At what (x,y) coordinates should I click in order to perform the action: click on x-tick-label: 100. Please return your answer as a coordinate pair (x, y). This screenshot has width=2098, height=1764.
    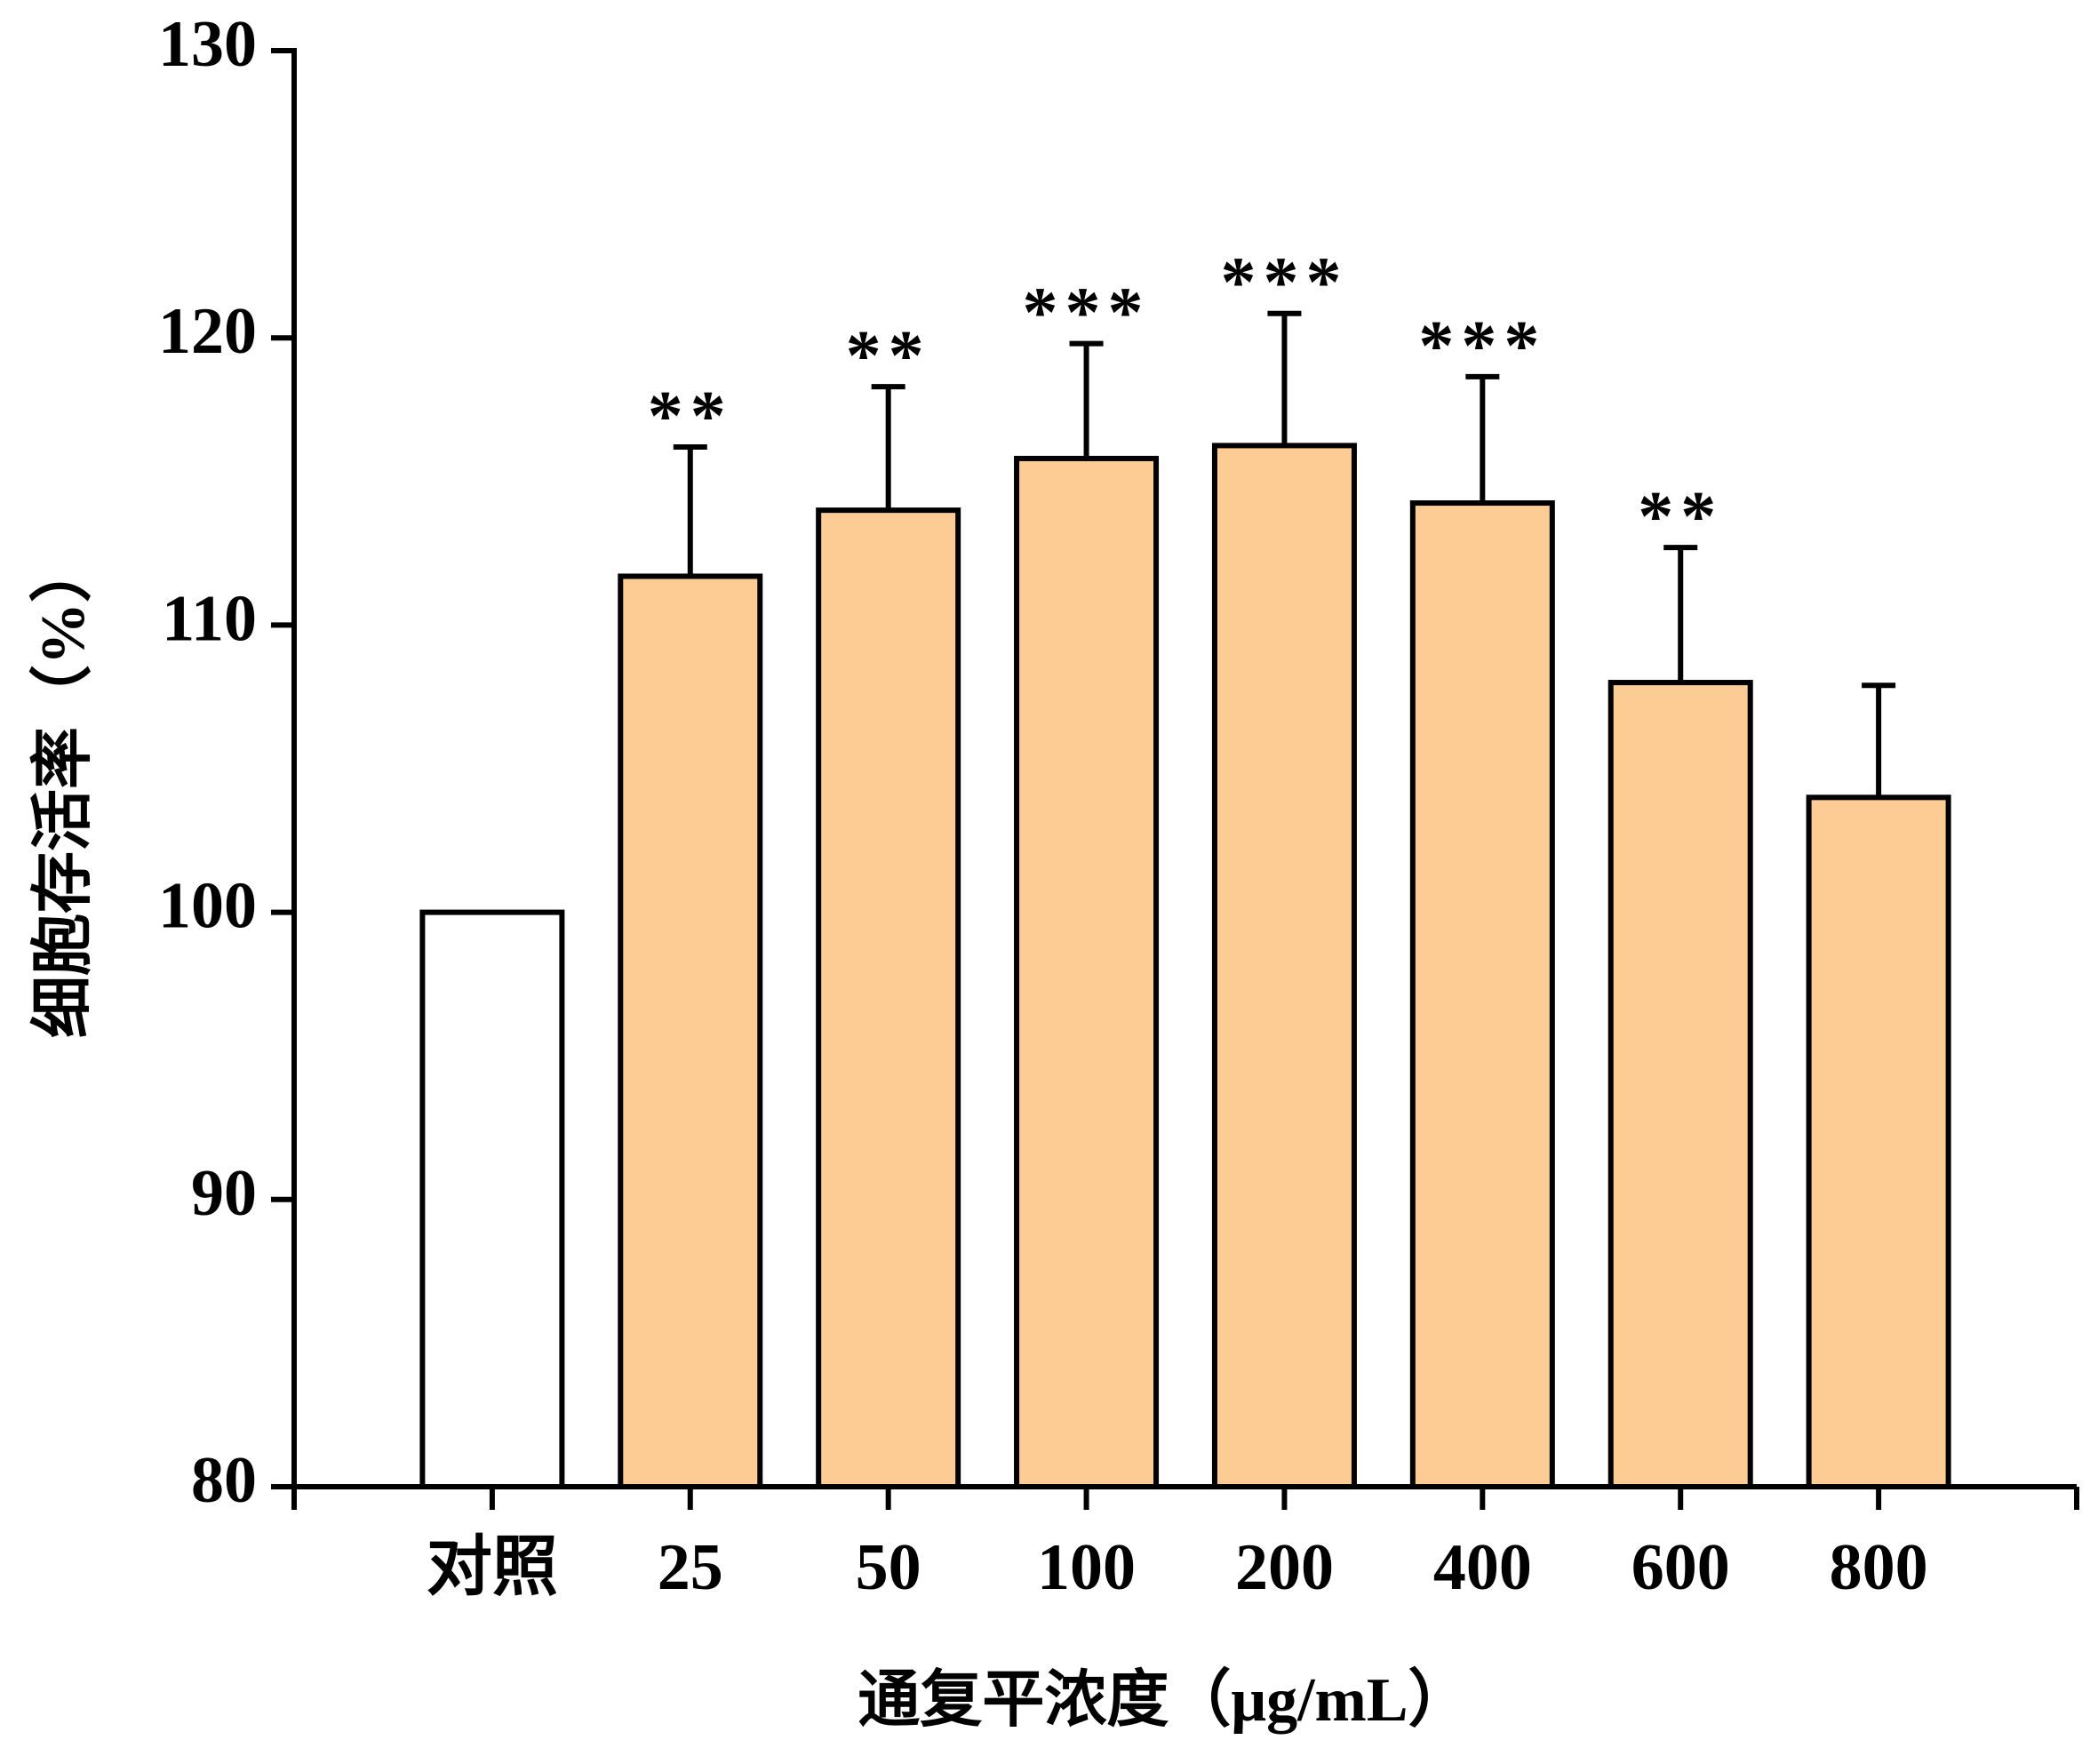
    Looking at the image, I should click on (1086, 1567).